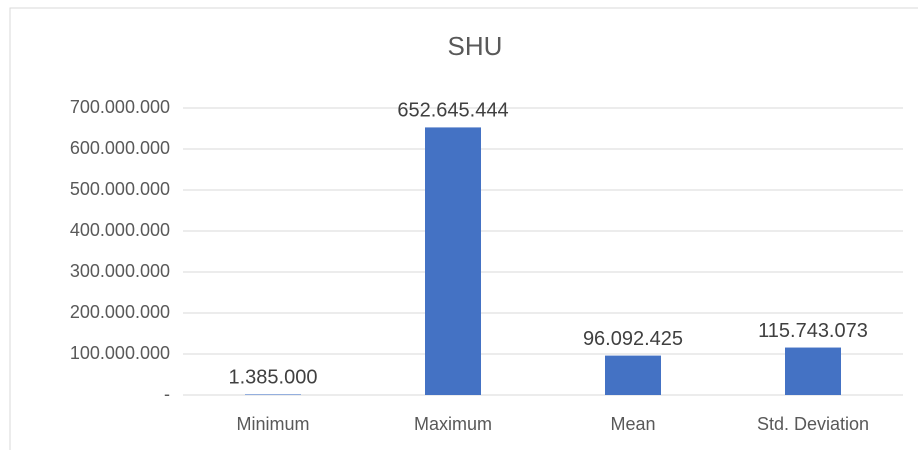 The width and height of the screenshot is (918, 450). I want to click on data-label: 1.385.000, so click(273, 378).